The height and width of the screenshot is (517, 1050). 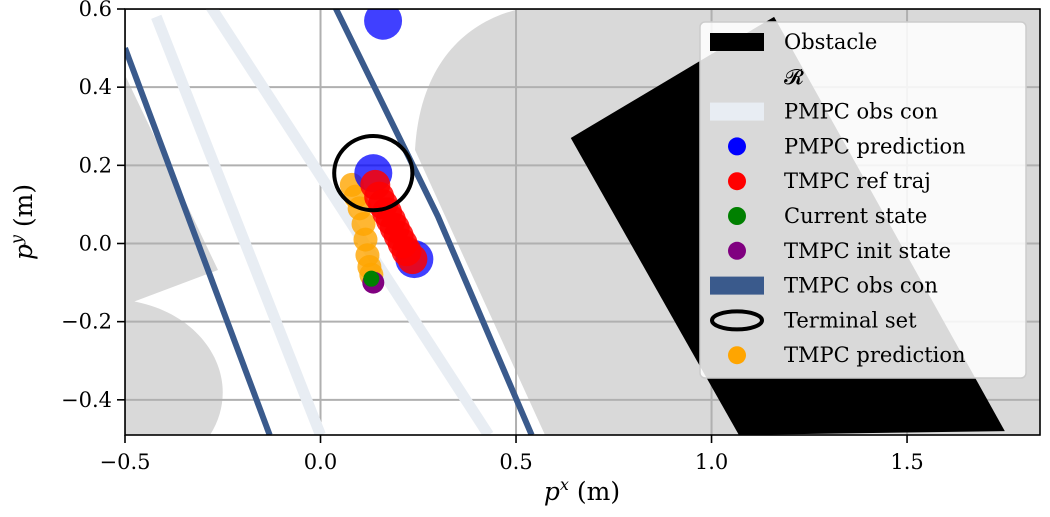 What do you see at coordinates (906, 462) in the screenshot?
I see `x-tick-label-4: 1.5` at bounding box center [906, 462].